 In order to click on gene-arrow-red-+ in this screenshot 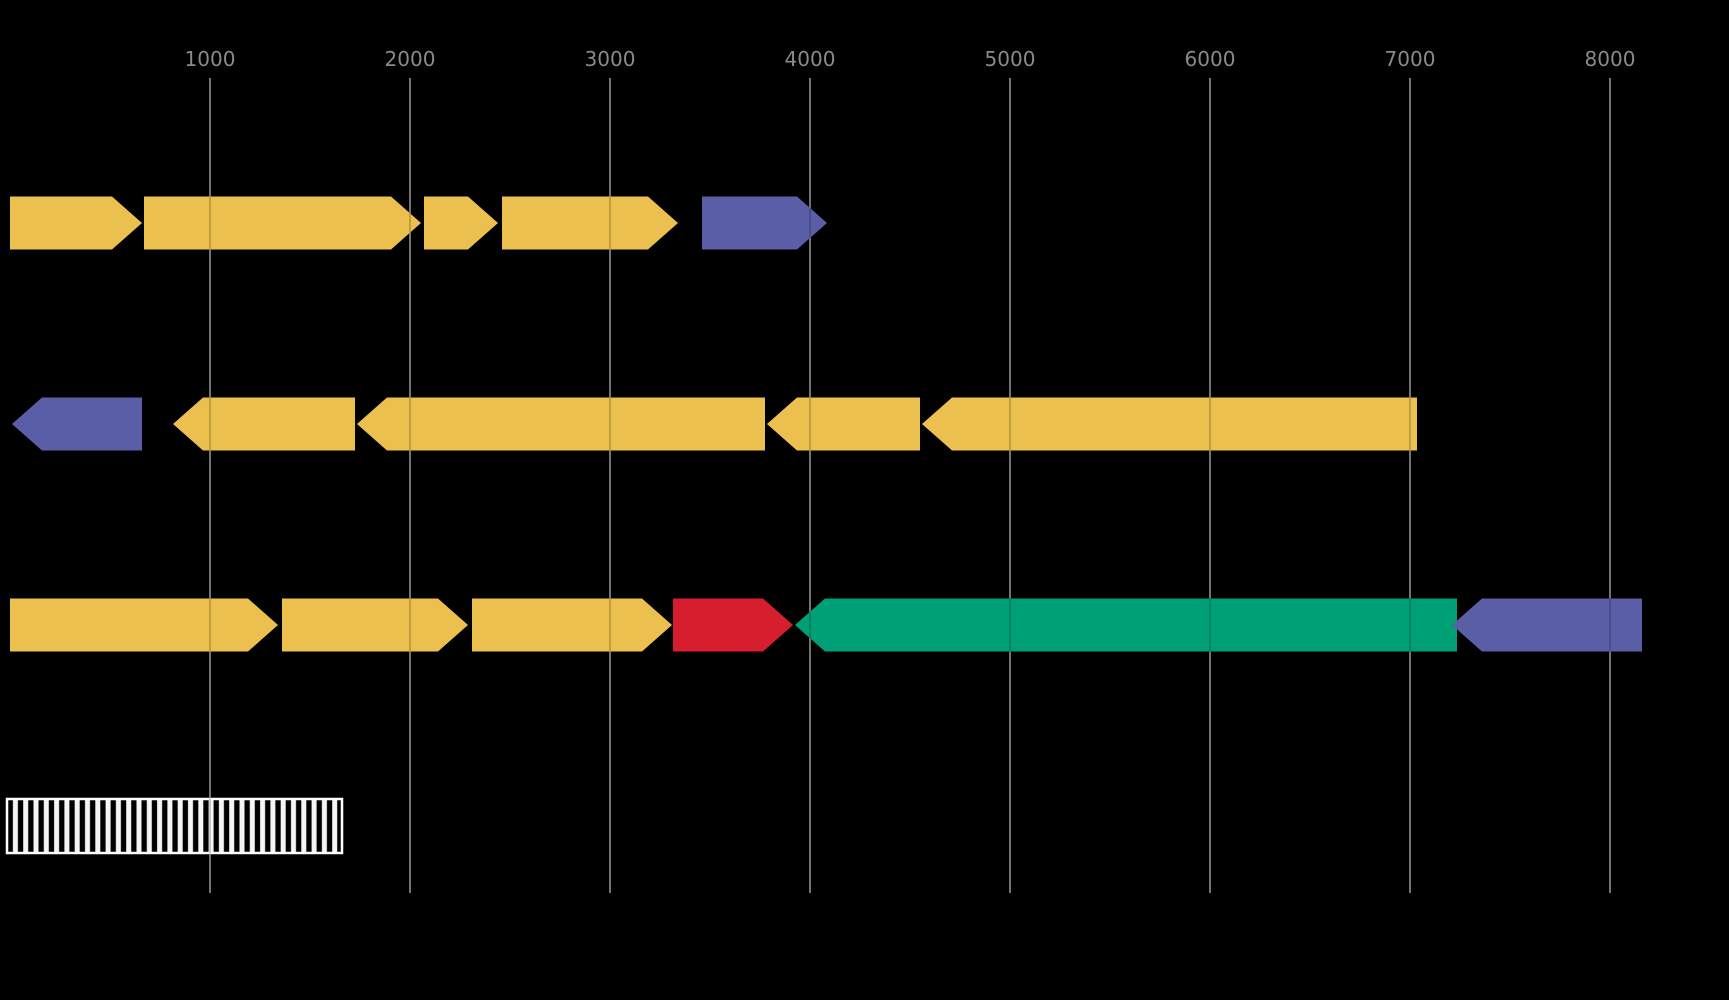, I will do `click(733, 625)`.